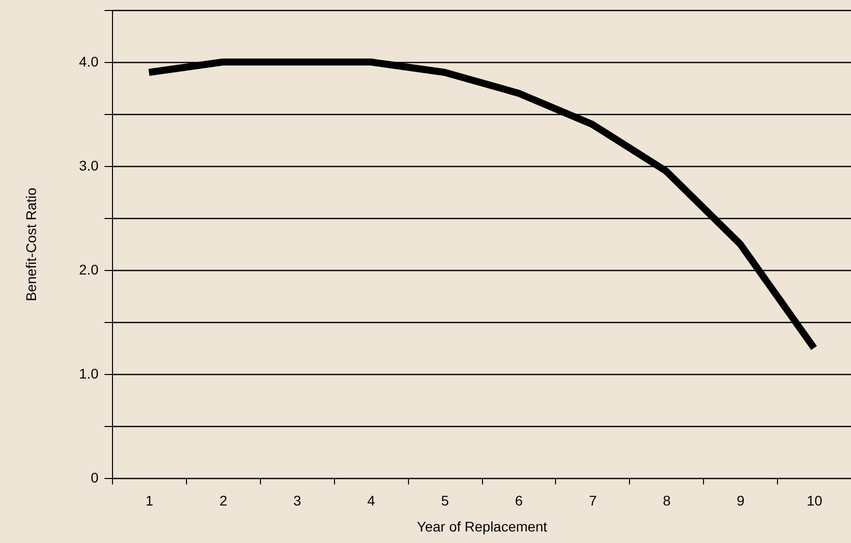 The width and height of the screenshot is (851, 543). What do you see at coordinates (89, 270) in the screenshot?
I see `y-tick-label: 2.0` at bounding box center [89, 270].